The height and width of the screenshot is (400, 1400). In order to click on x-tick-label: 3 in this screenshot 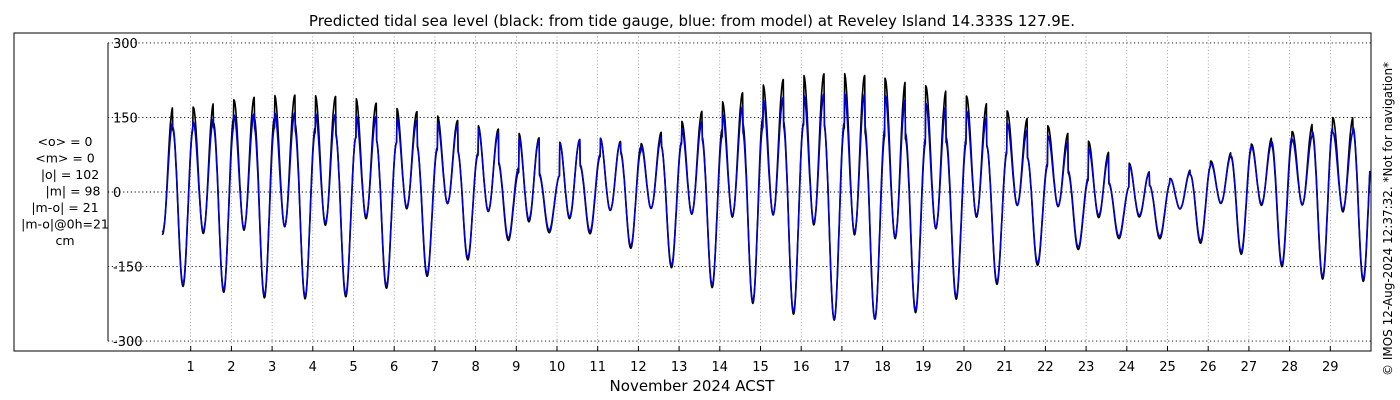, I will do `click(272, 367)`.